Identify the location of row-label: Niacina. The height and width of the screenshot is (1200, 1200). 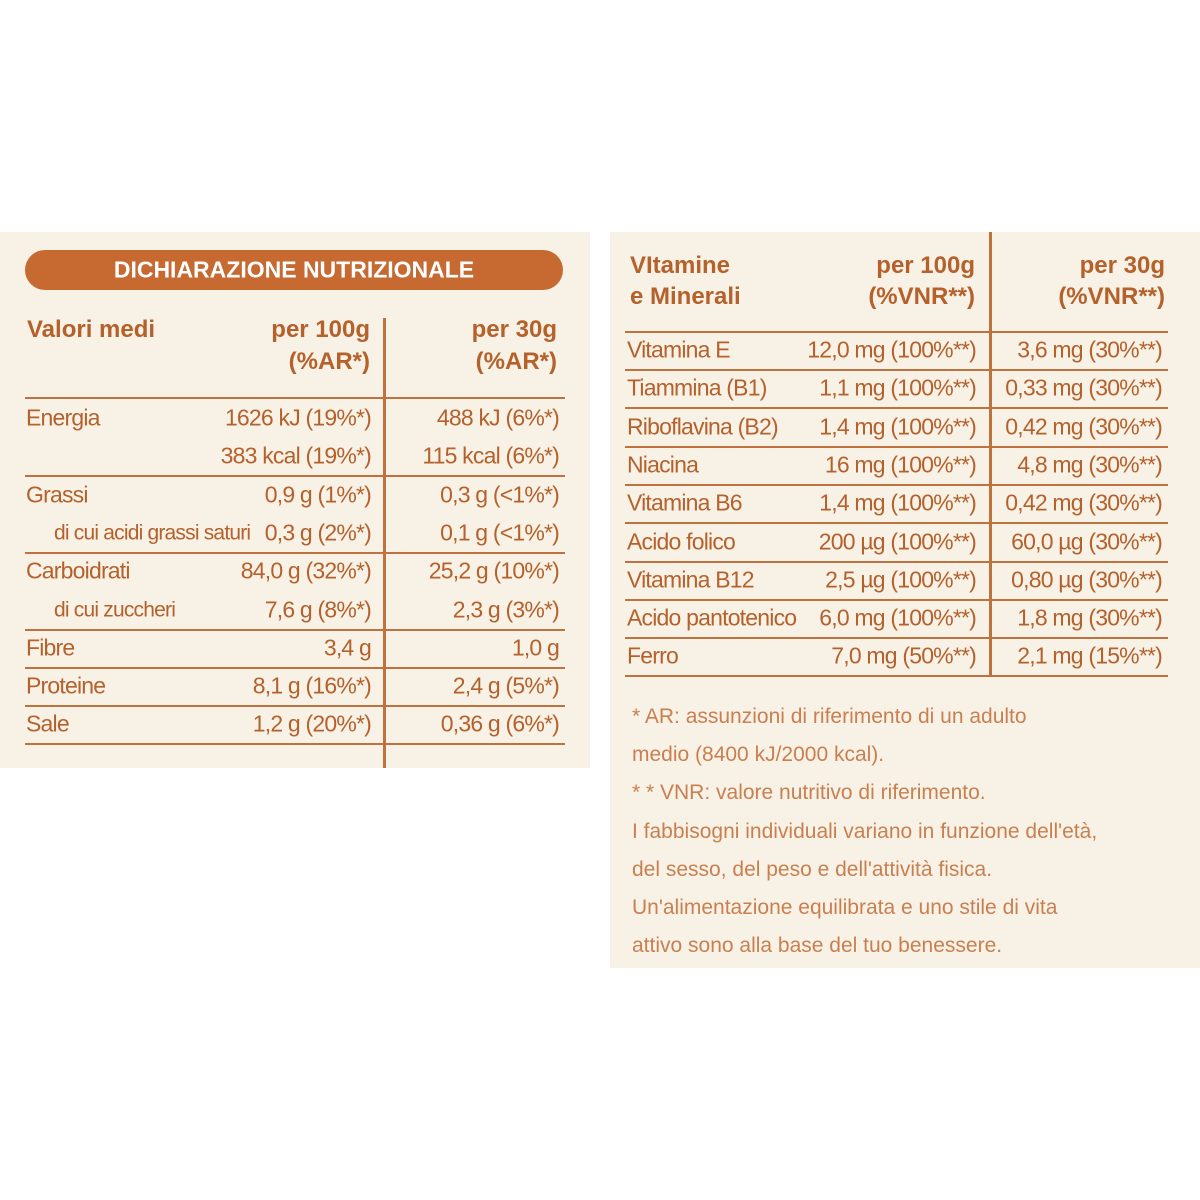
(663, 464).